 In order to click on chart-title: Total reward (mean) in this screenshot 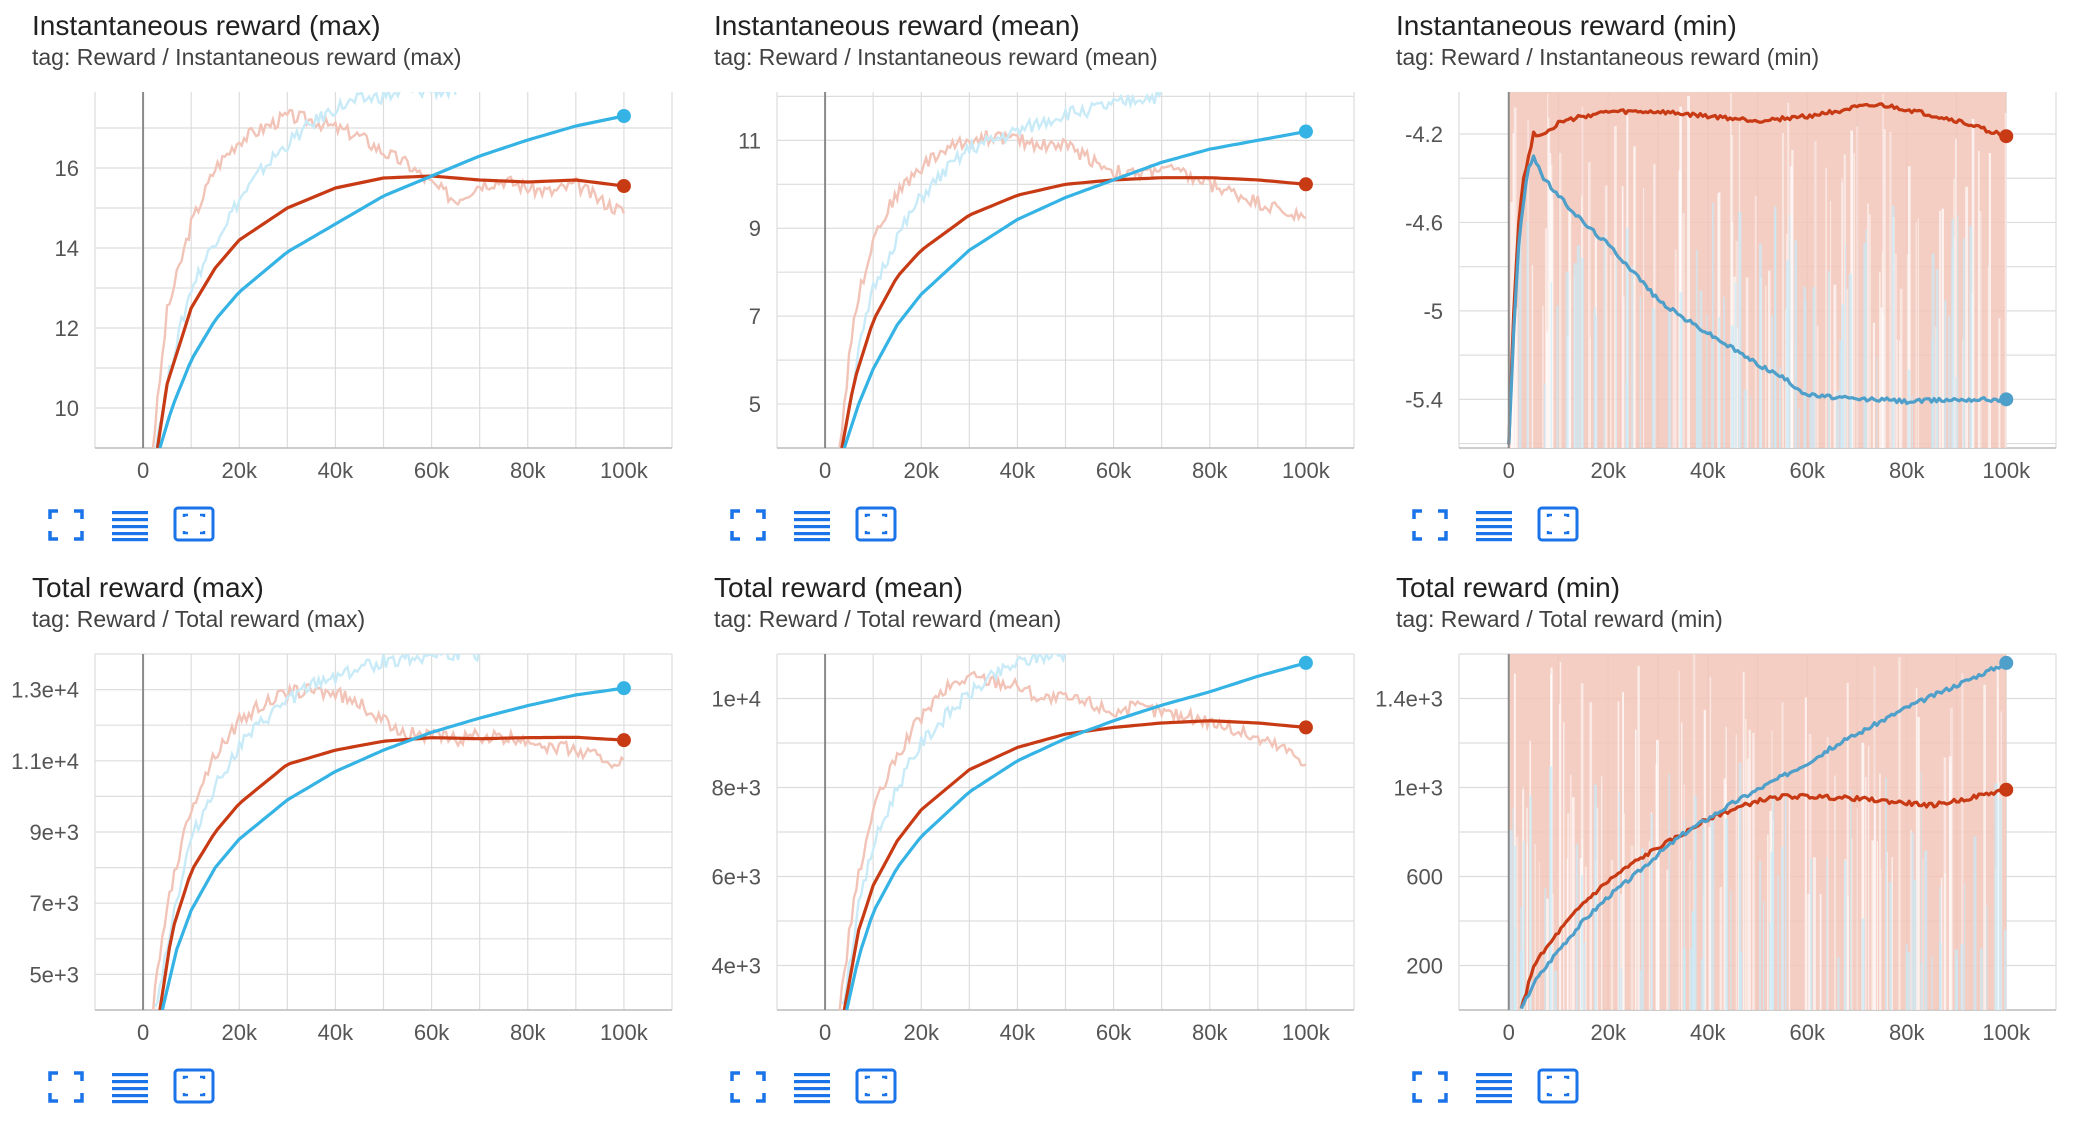, I will do `click(838, 587)`.